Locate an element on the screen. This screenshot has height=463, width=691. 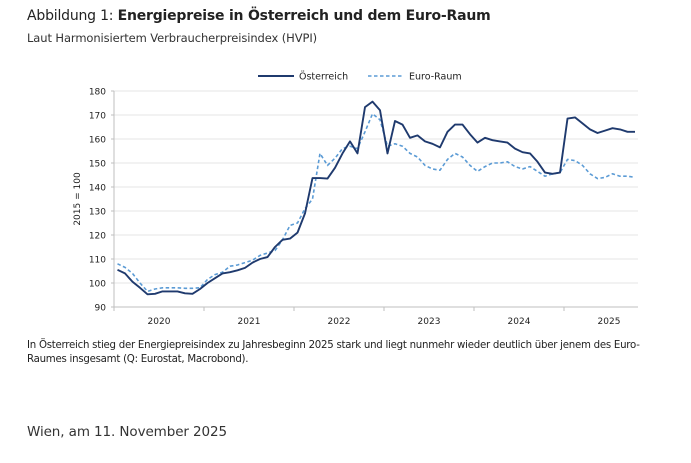
x-tick-label: 2024 is located at coordinates (519, 322).